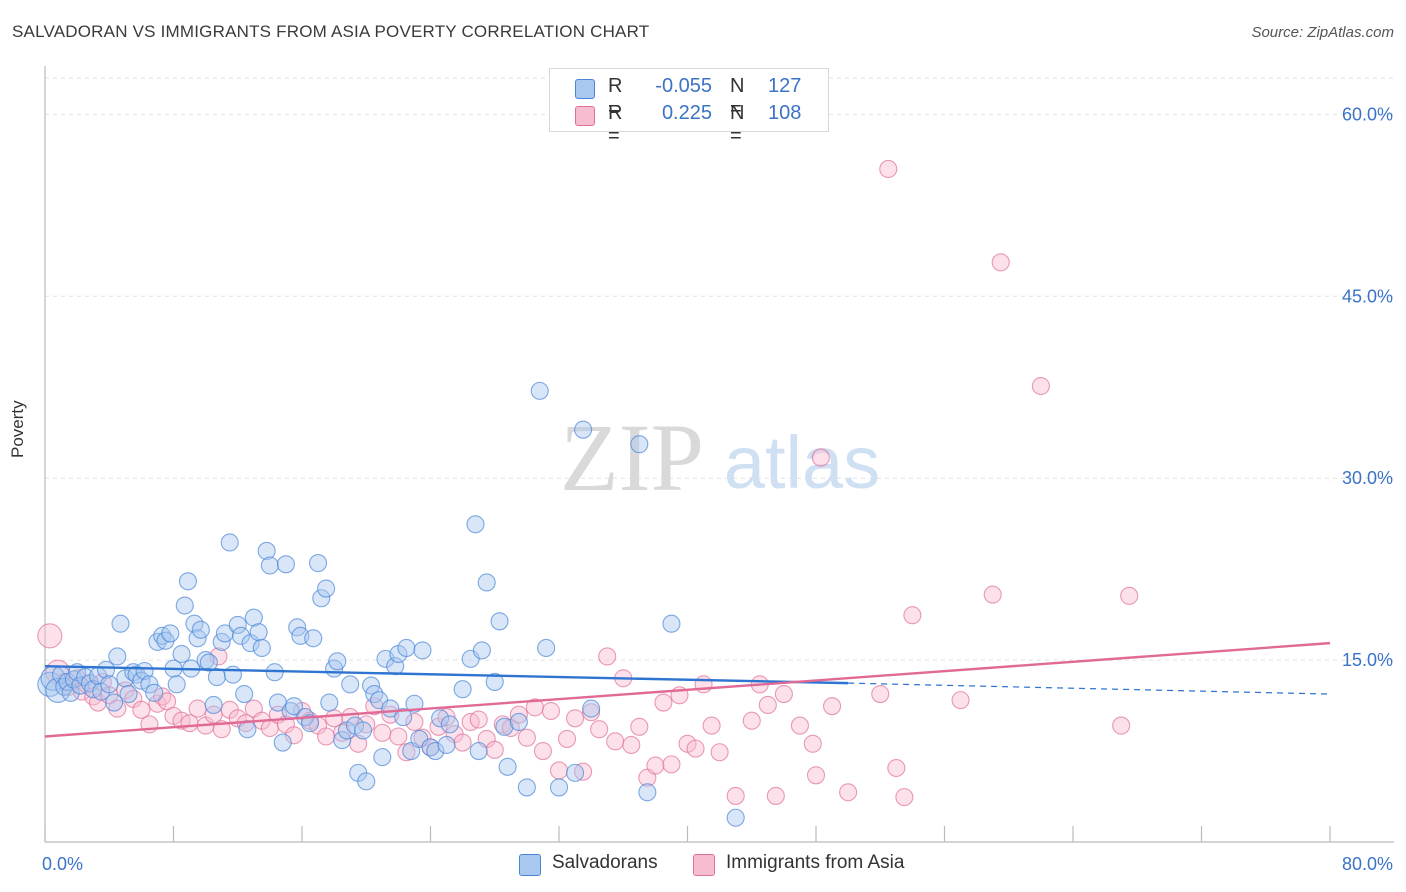  Describe the element at coordinates (689, 107) in the screenshot. I see `correlation-legend: R = -0.055 N = 127 R = 0.225 N = 108` at that location.